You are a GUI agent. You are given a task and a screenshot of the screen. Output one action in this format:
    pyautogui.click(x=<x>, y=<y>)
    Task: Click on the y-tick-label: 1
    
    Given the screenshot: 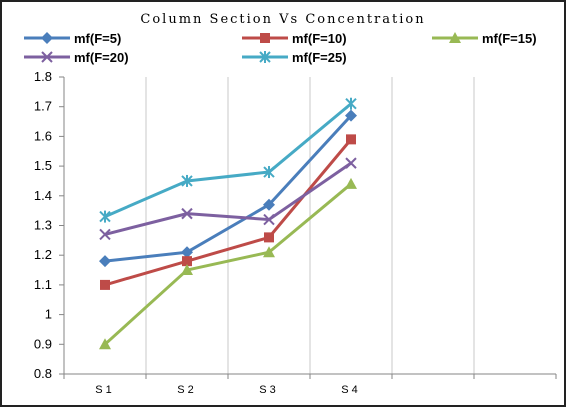 What is the action you would take?
    pyautogui.click(x=48, y=314)
    